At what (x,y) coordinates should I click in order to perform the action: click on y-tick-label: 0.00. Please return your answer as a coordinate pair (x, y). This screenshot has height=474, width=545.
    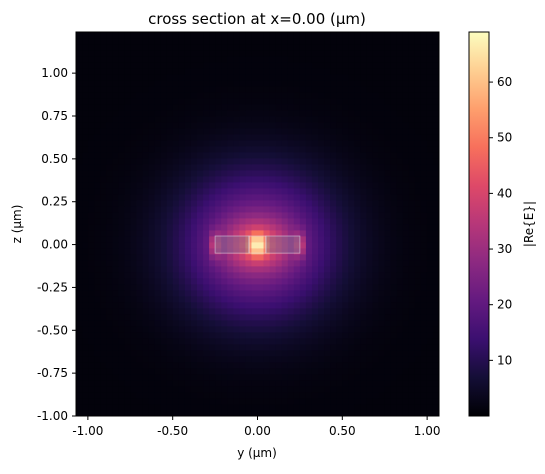
    Looking at the image, I should click on (54, 245).